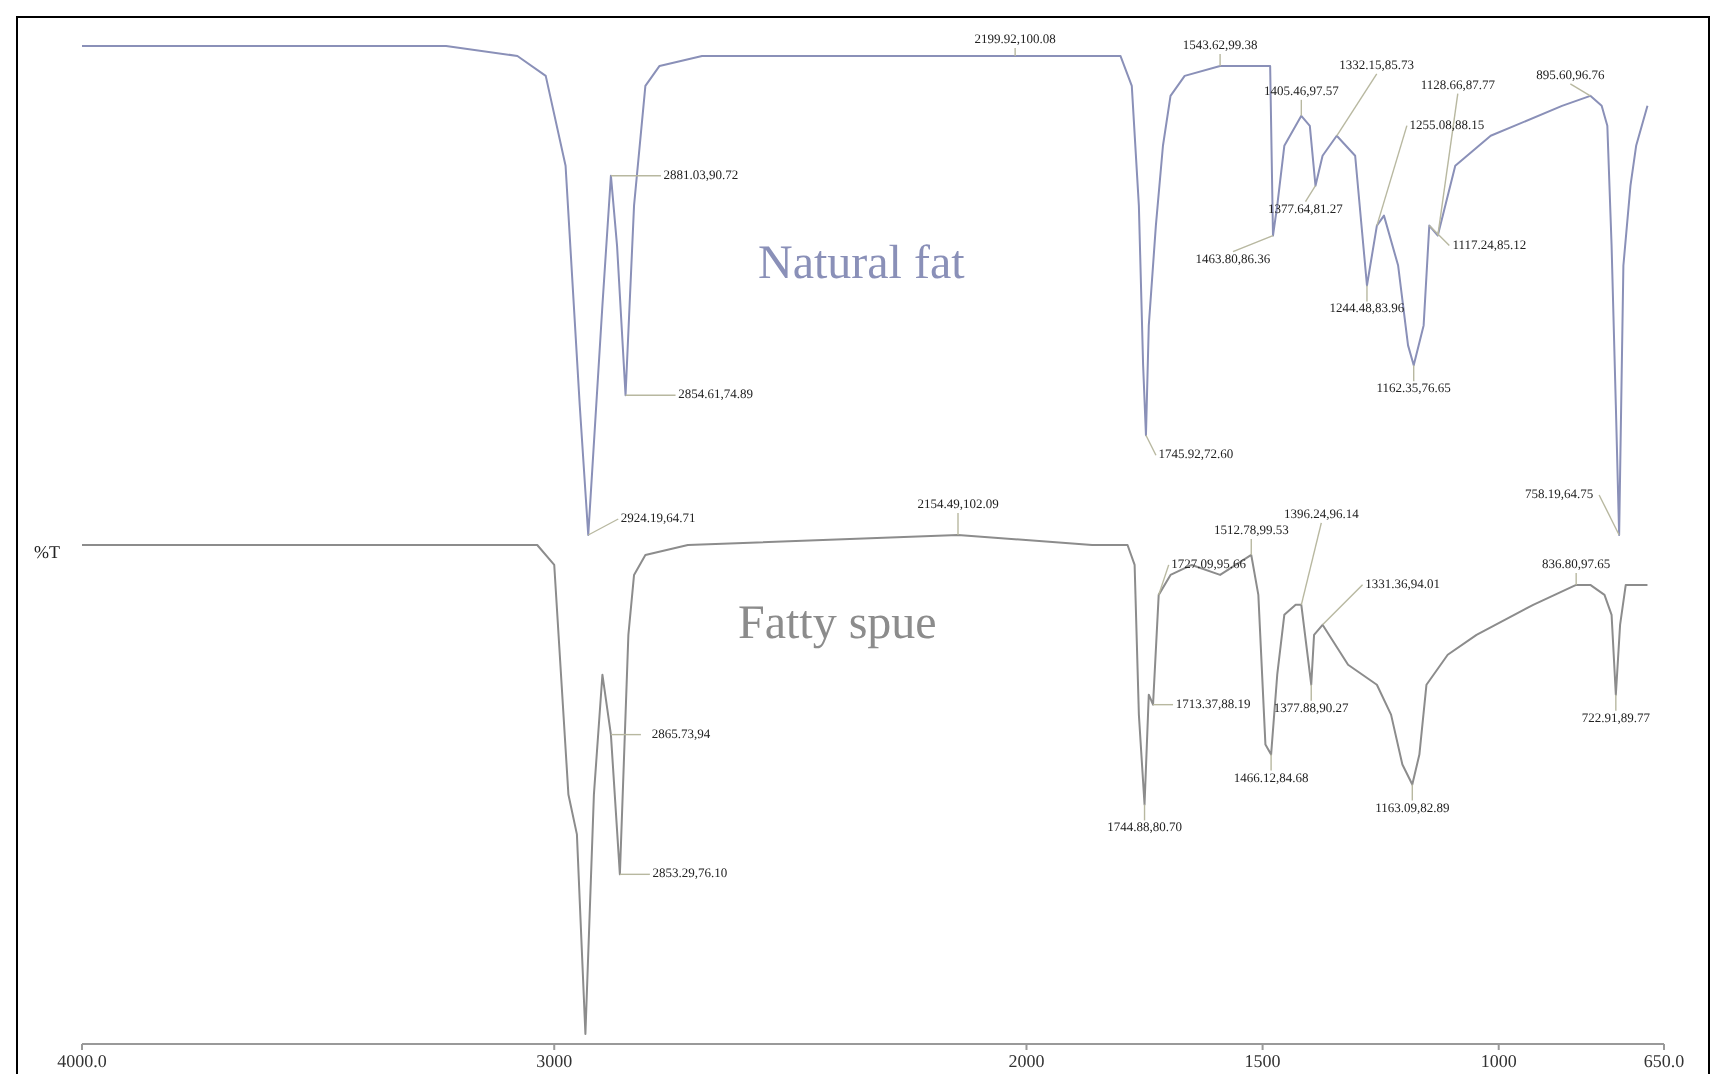  Describe the element at coordinates (1499, 1060) in the screenshot. I see `x-tick-label: 1000` at that location.